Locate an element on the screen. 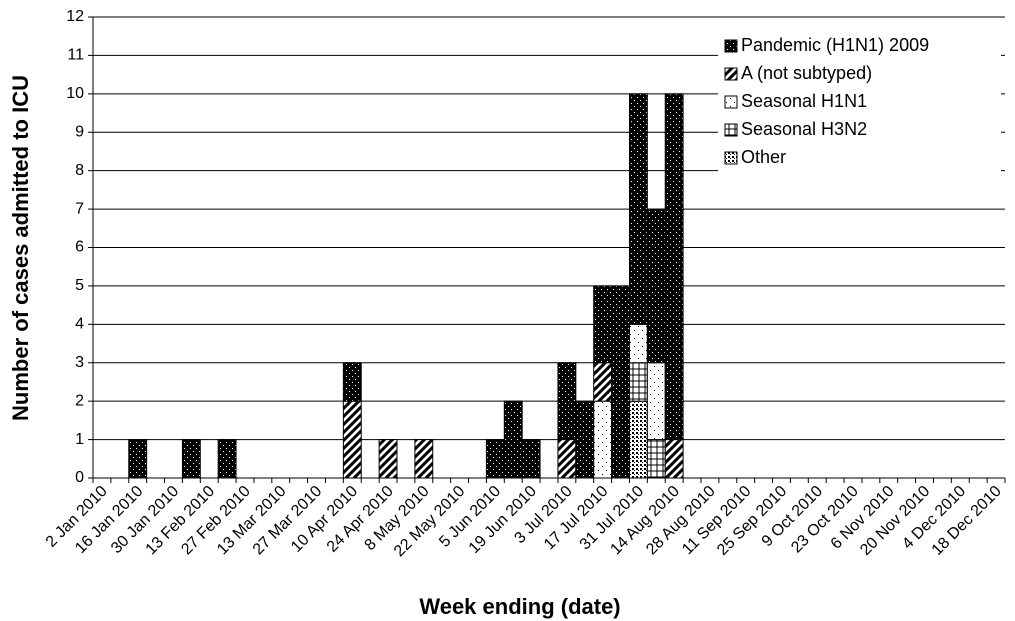 Image resolution: width=1015 pixels, height=621 pixels. legend-label: Seasonal H3N2 is located at coordinates (804, 129).